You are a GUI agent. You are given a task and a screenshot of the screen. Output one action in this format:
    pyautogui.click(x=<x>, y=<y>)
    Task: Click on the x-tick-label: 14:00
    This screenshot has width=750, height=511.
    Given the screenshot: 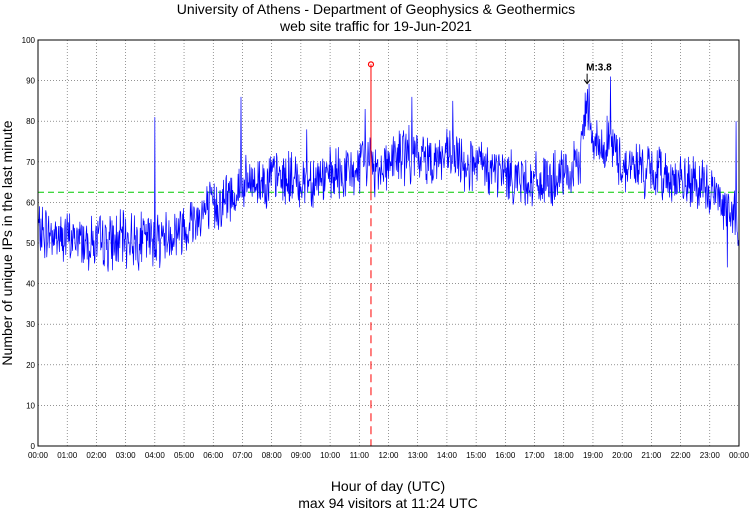 What is the action you would take?
    pyautogui.click(x=447, y=455)
    